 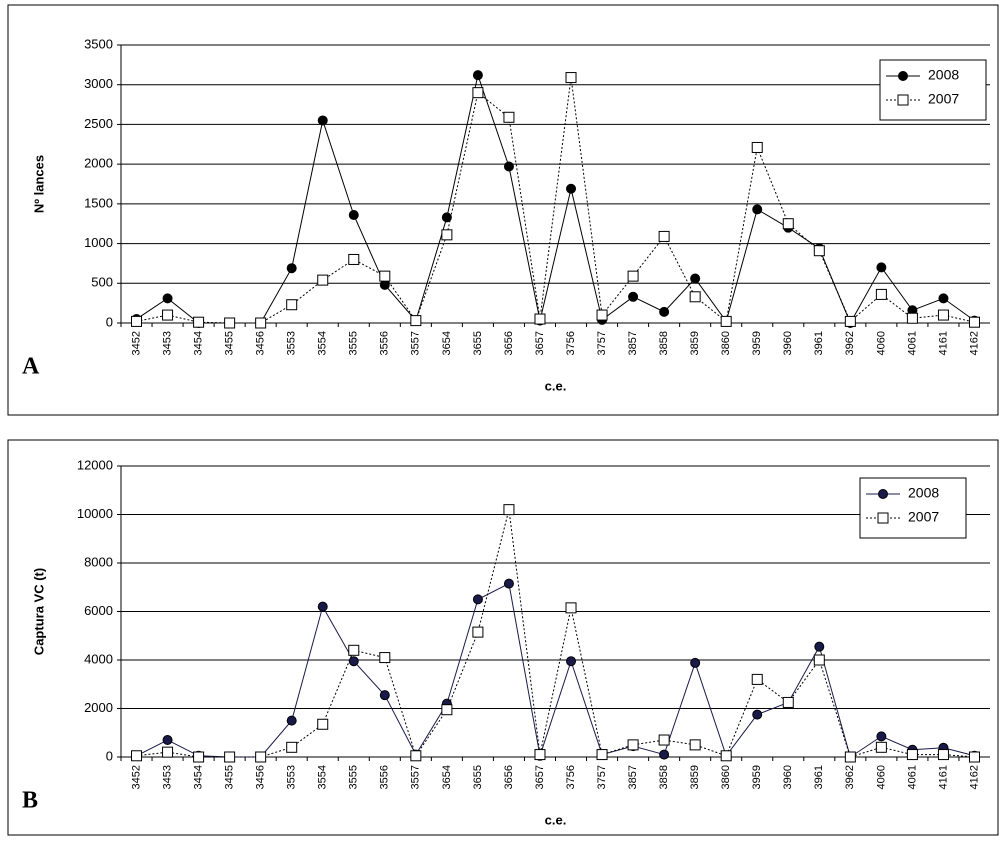 What do you see at coordinates (883, 494) in the screenshot?
I see `legend-marker` at bounding box center [883, 494].